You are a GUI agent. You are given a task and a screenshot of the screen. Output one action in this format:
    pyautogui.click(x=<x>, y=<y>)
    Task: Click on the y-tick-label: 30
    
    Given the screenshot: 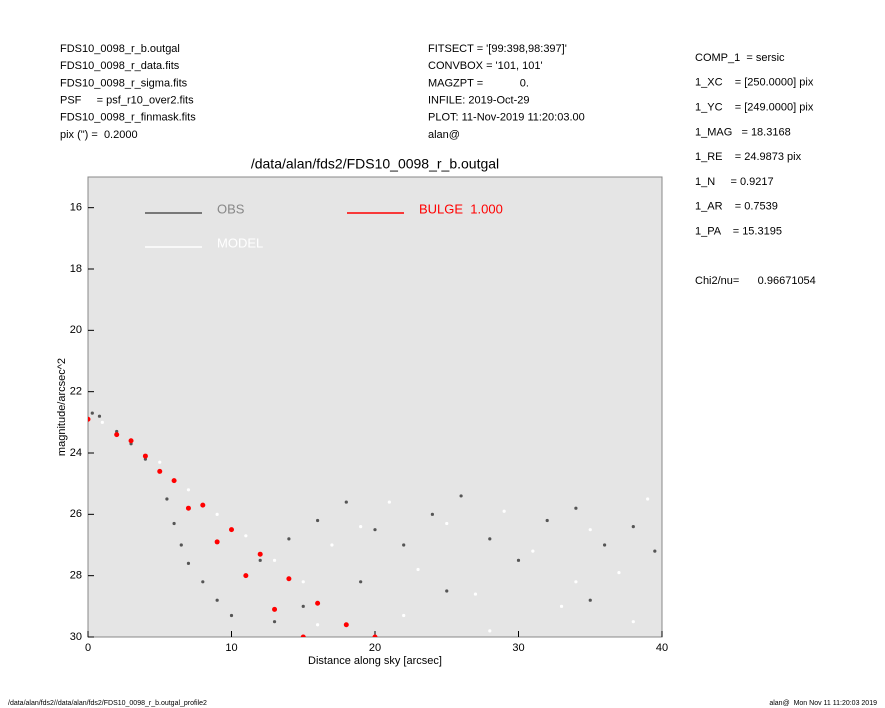 What is the action you would take?
    pyautogui.click(x=76, y=637)
    